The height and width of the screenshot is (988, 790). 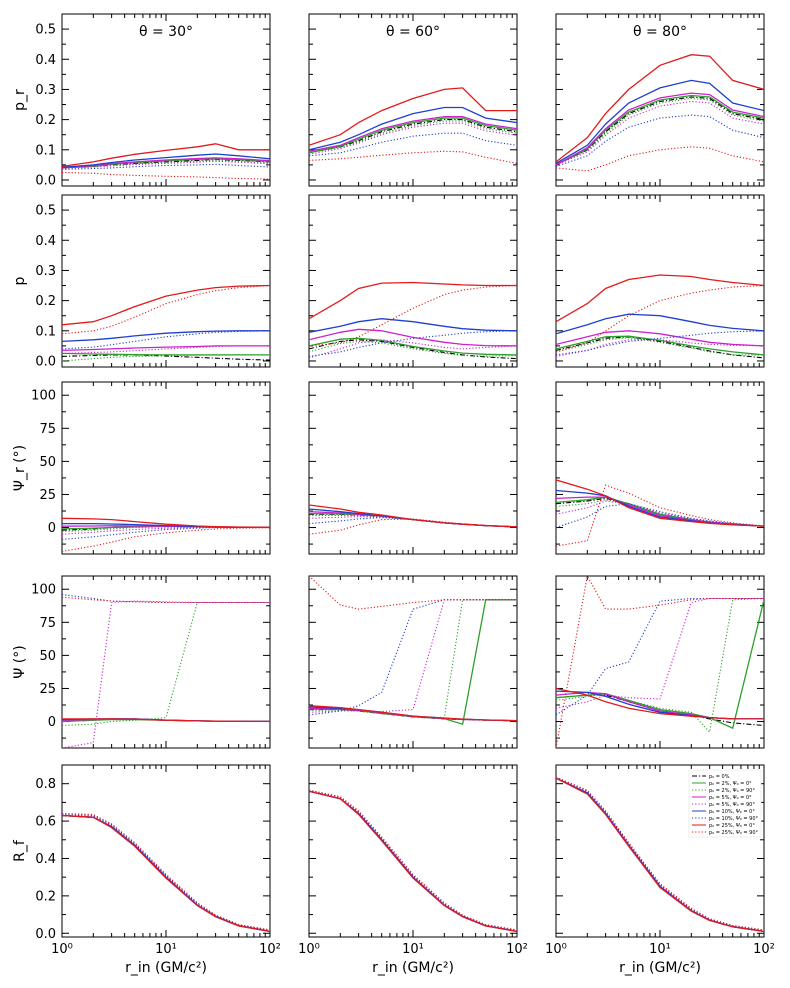 I want to click on column-title: θ = 60°, so click(x=413, y=32).